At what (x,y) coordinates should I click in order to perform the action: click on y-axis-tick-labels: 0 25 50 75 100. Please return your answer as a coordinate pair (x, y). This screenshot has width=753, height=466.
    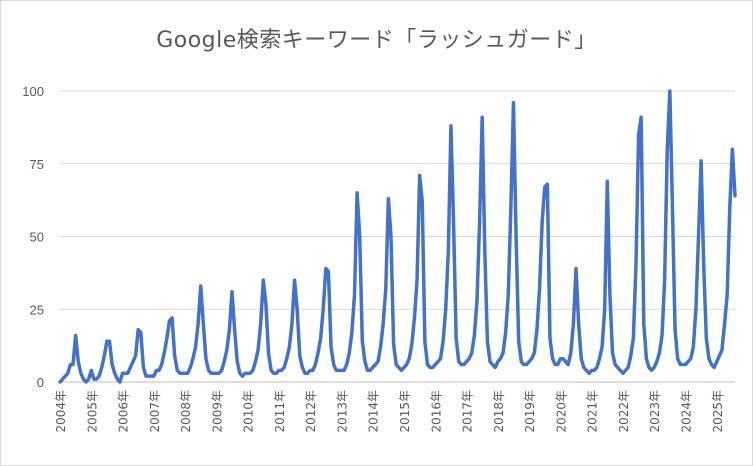
    Looking at the image, I should click on (33, 237).